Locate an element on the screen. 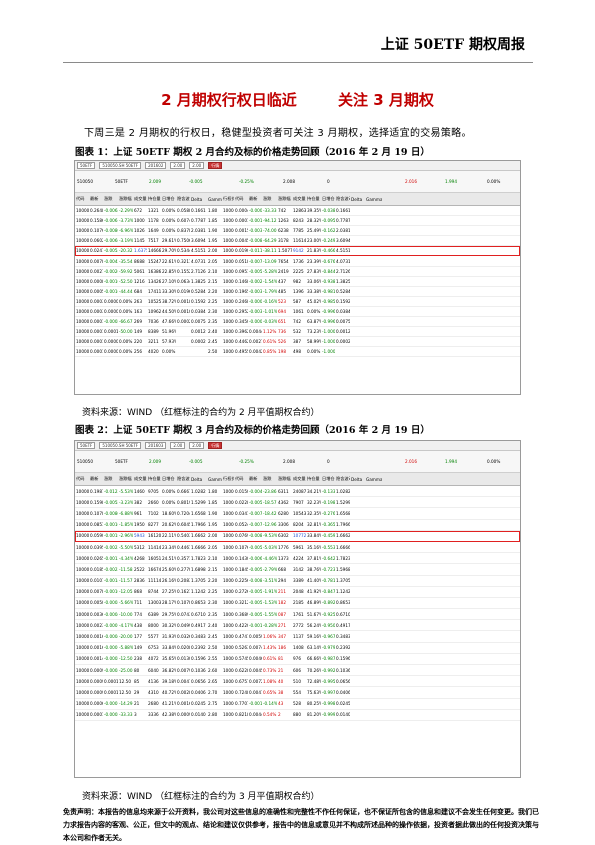  underlying-pct: -0.25% is located at coordinates (246, 181).